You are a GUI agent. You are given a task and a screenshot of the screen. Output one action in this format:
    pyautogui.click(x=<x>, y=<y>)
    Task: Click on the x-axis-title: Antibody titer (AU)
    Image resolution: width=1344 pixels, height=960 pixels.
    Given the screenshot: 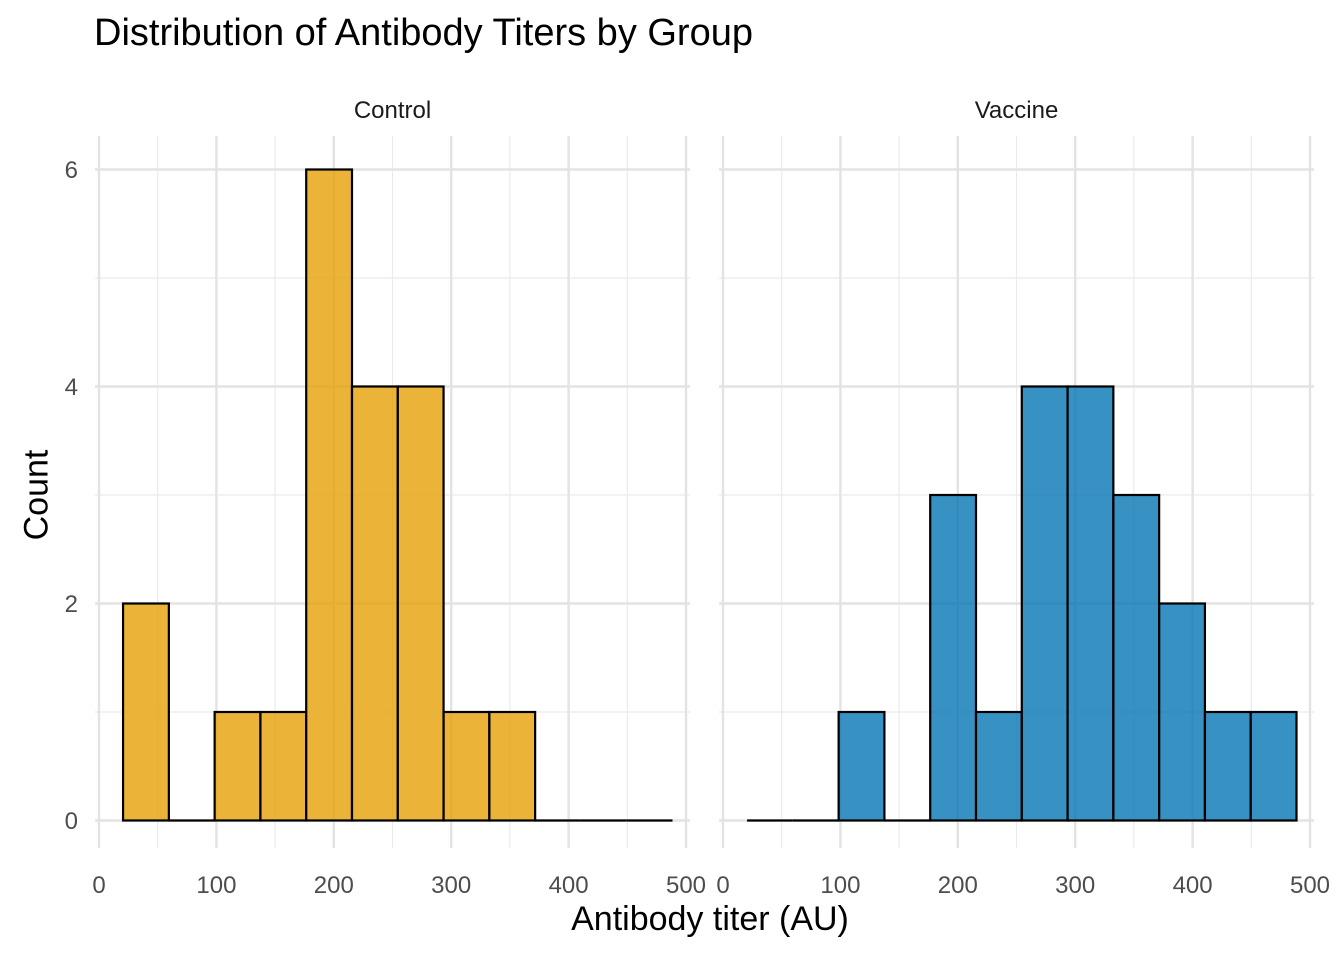 What is the action you would take?
    pyautogui.click(x=710, y=919)
    